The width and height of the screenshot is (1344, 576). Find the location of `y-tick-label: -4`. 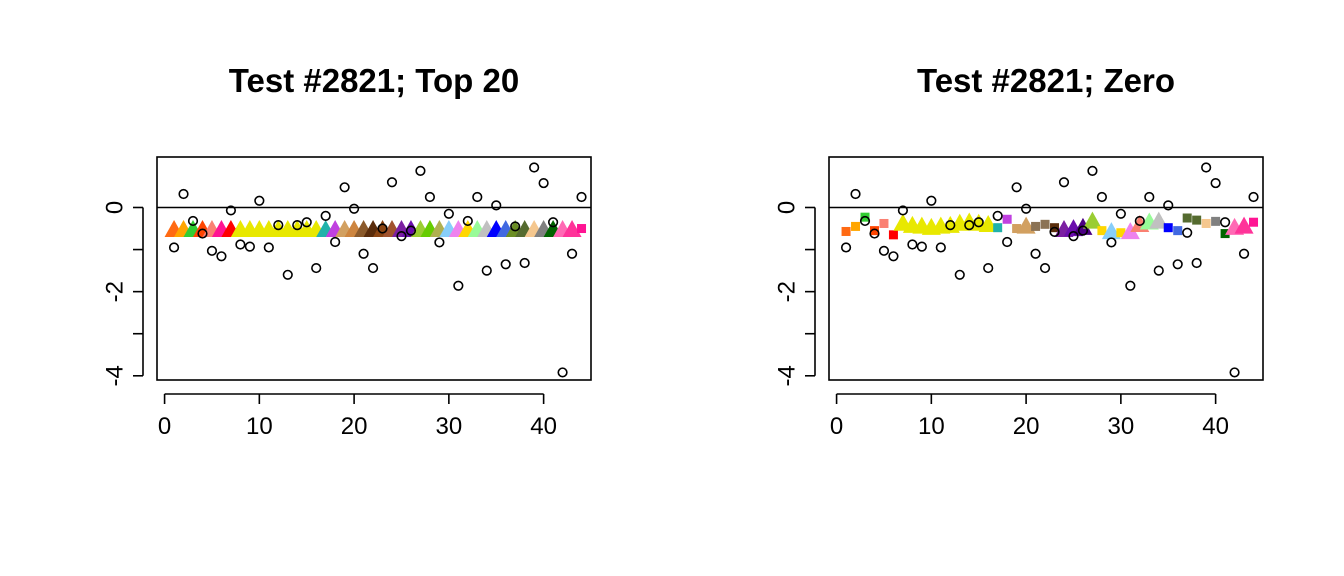

y-tick-label: -4 is located at coordinates (787, 375).